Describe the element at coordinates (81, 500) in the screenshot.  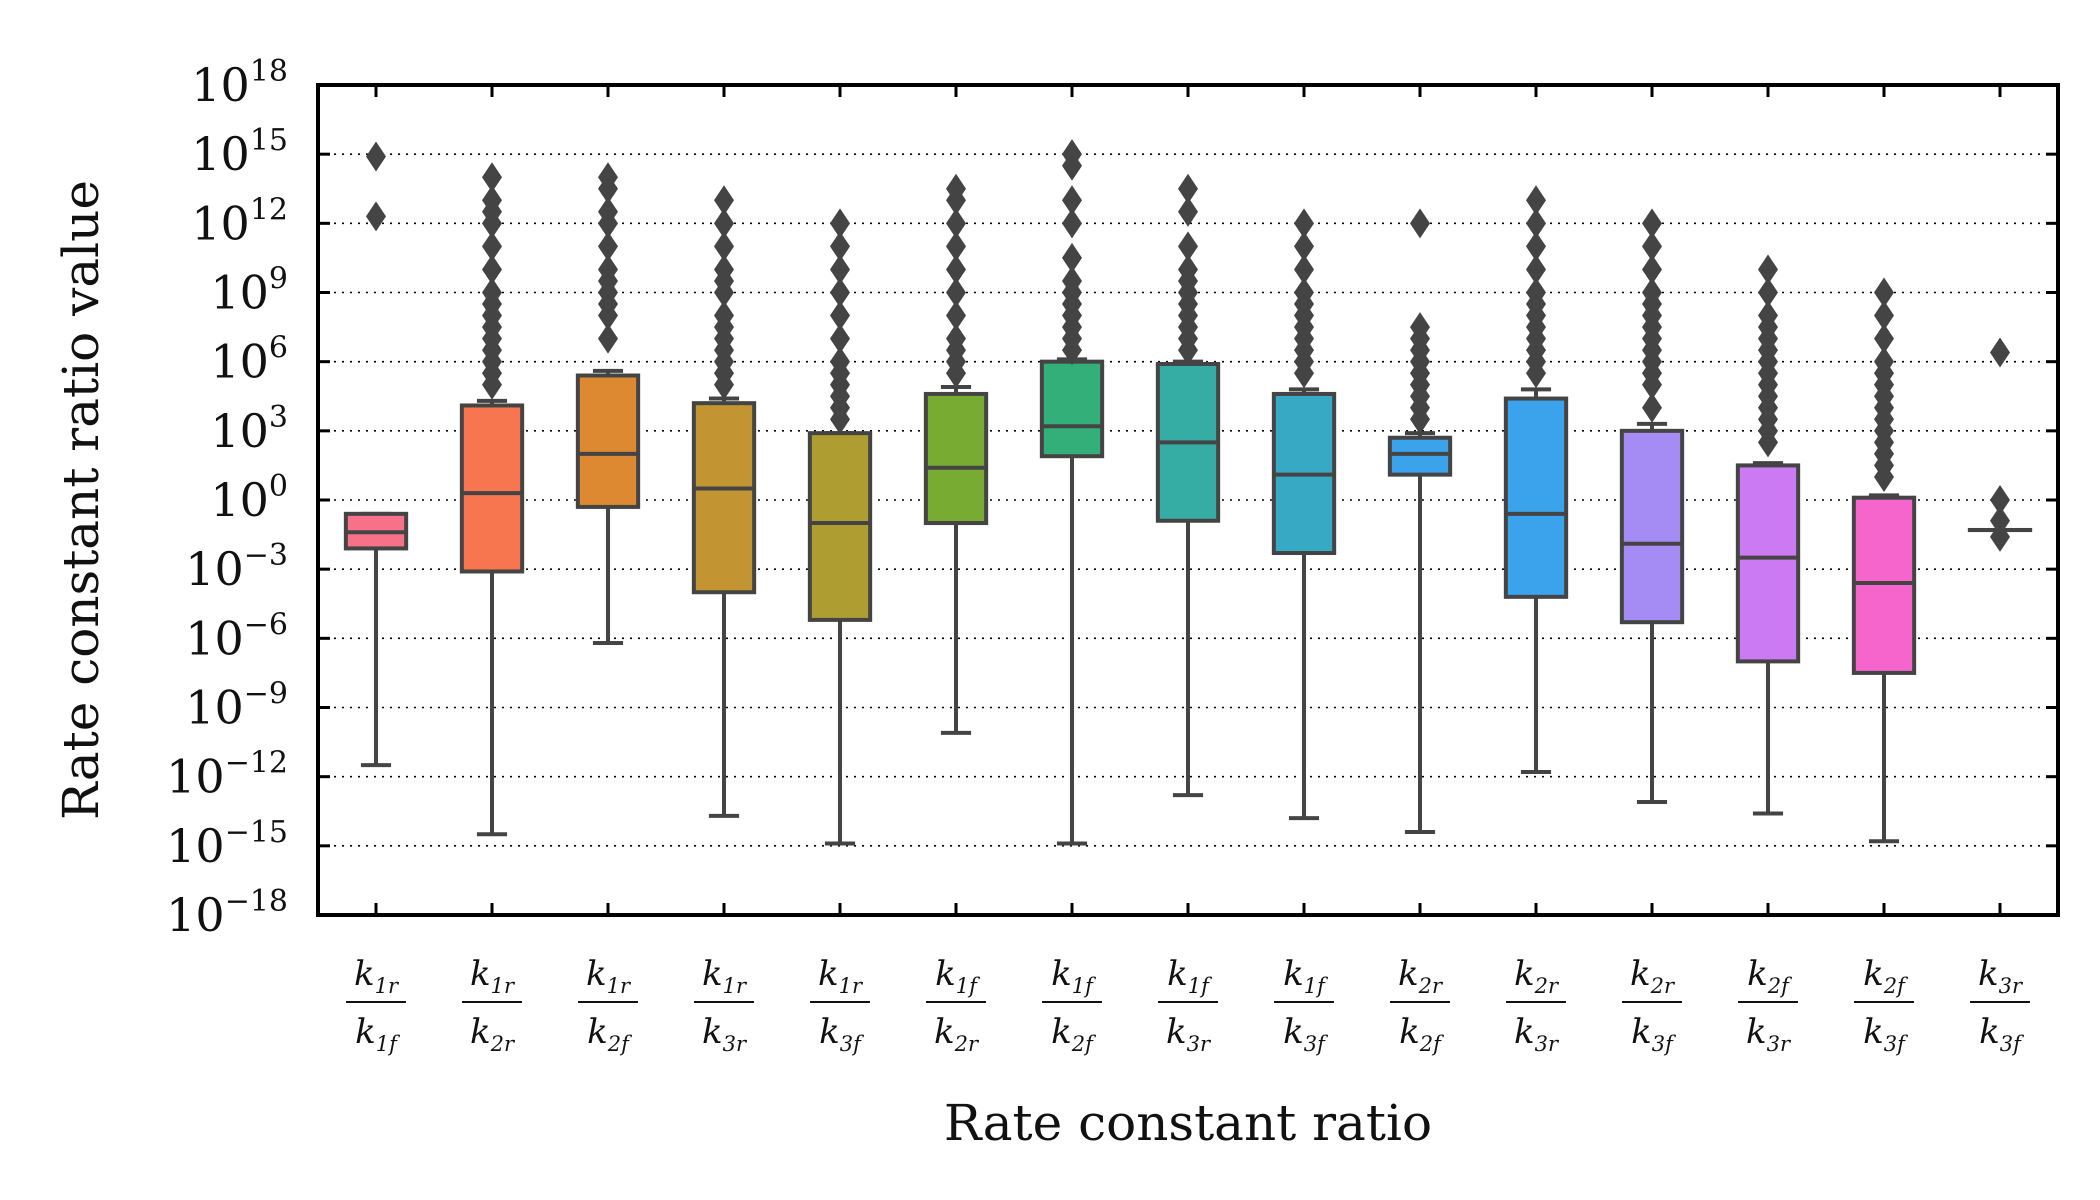
I see `y-axis-title: Rate constant ratio value` at that location.